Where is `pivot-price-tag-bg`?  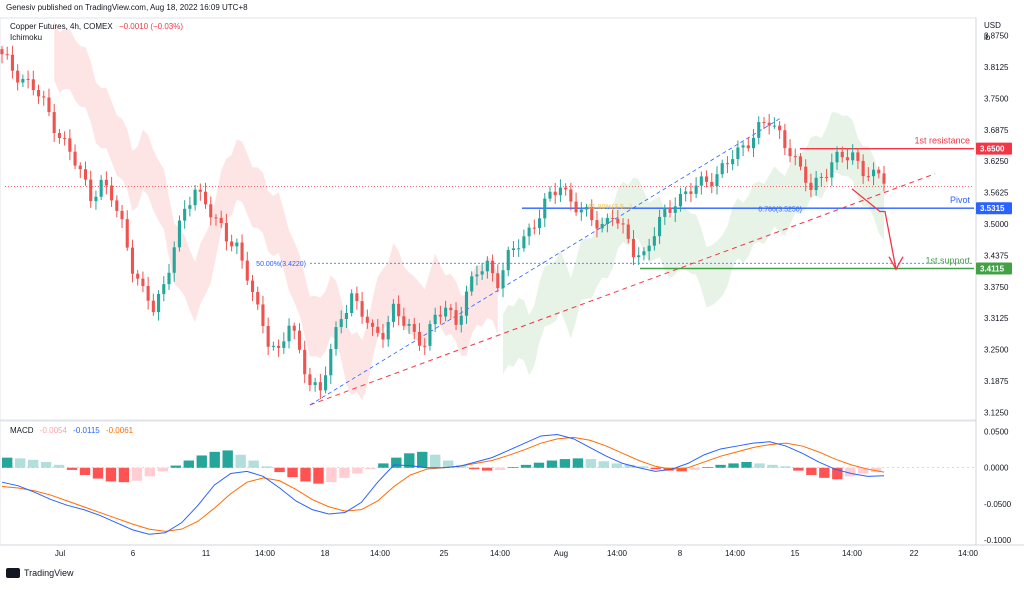 pivot-price-tag-bg is located at coordinates (994, 208).